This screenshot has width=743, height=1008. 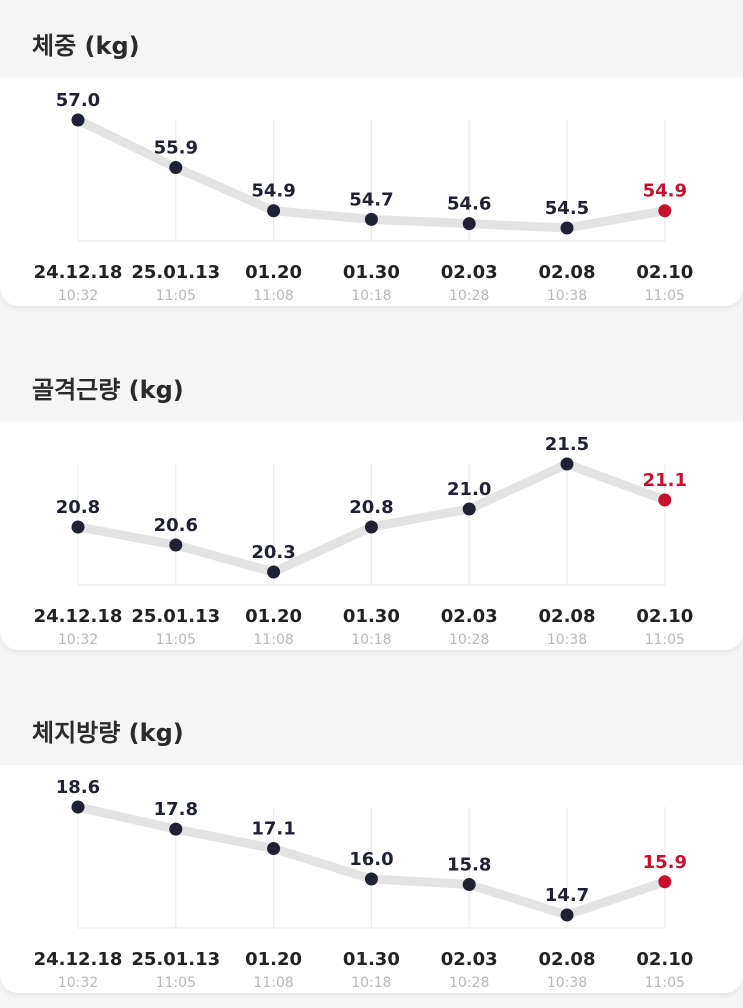 What do you see at coordinates (469, 204) in the screenshot?
I see `value-label: 54.6` at bounding box center [469, 204].